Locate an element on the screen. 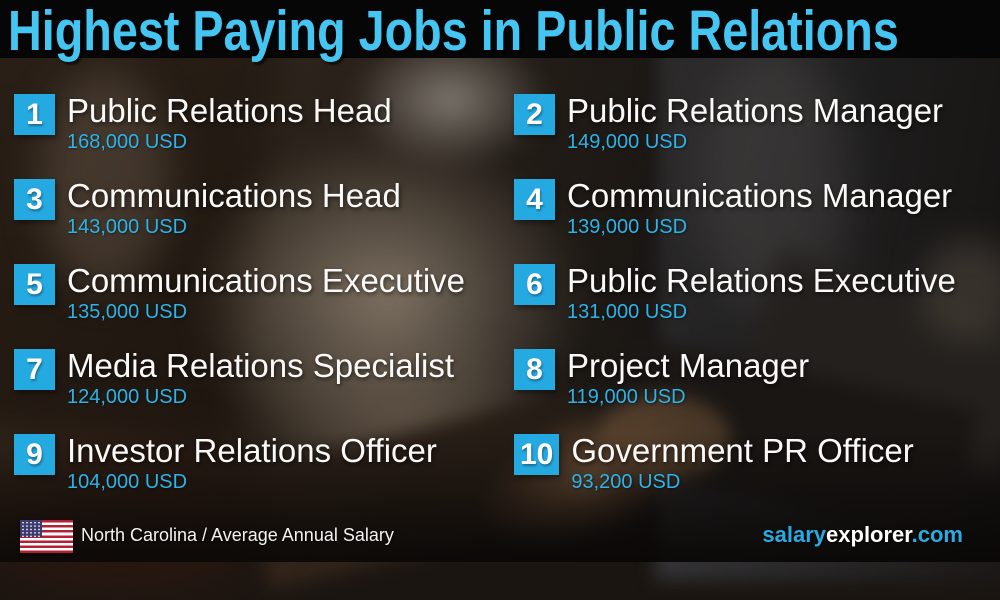  job-list-item: 6 Public Relations Executive 131,000 USD is located at coordinates (752, 300).